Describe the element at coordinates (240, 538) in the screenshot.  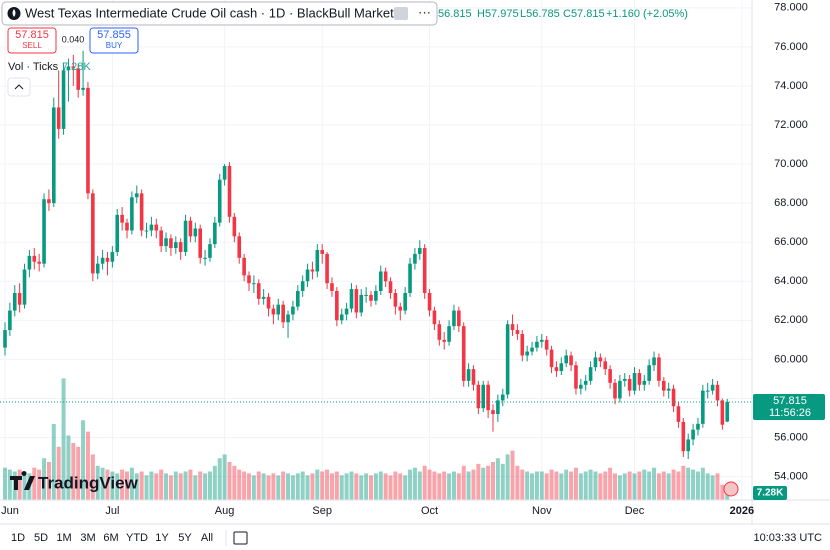
I see `calendar-icon` at that location.